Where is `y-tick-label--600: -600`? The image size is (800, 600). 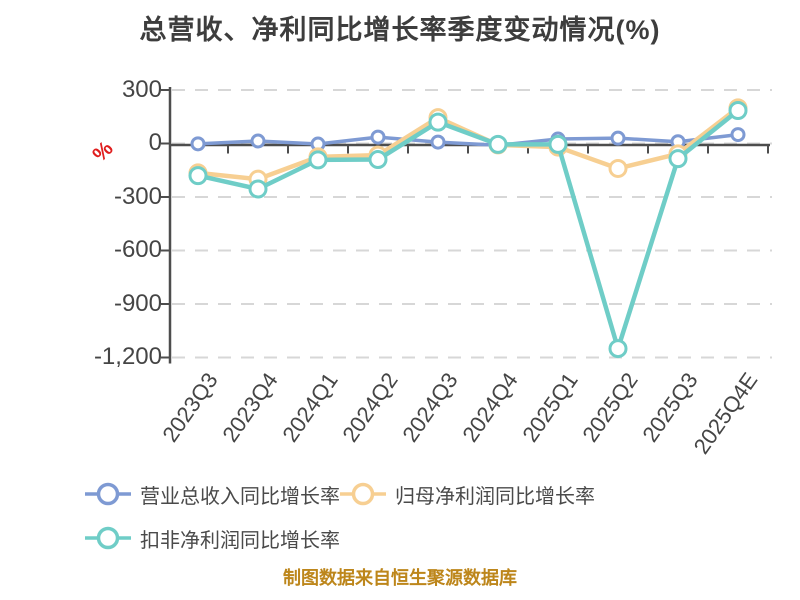
y-tick-label--600: -600 is located at coordinates (137, 249).